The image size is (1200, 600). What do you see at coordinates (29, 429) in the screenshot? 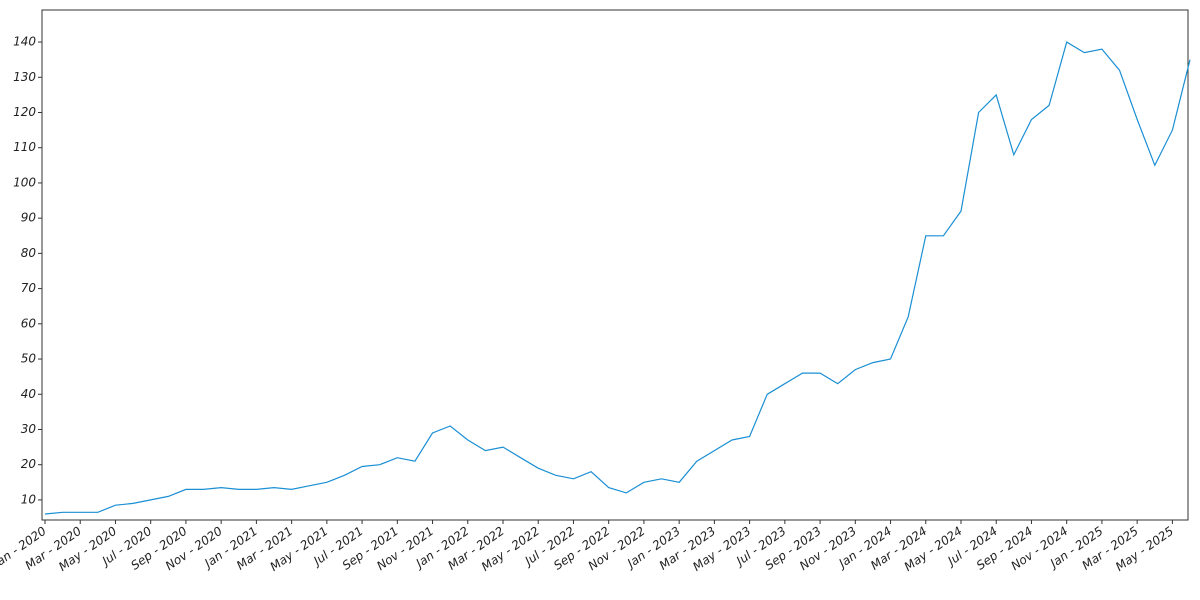
I see `y-tick-label: 30` at bounding box center [29, 429].